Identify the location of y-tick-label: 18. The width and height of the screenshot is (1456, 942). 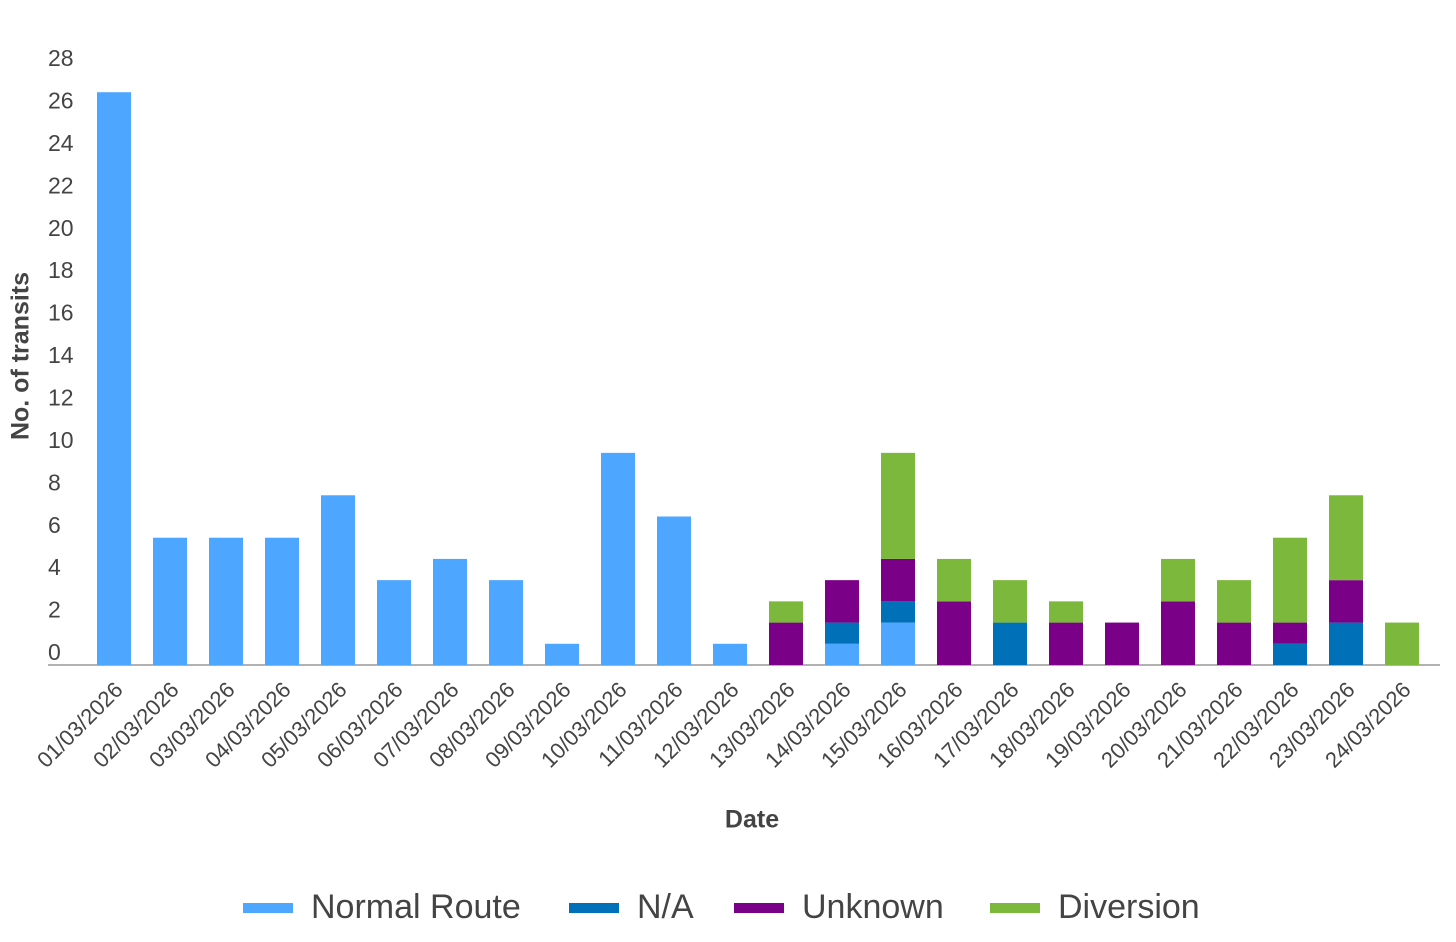
(61, 270).